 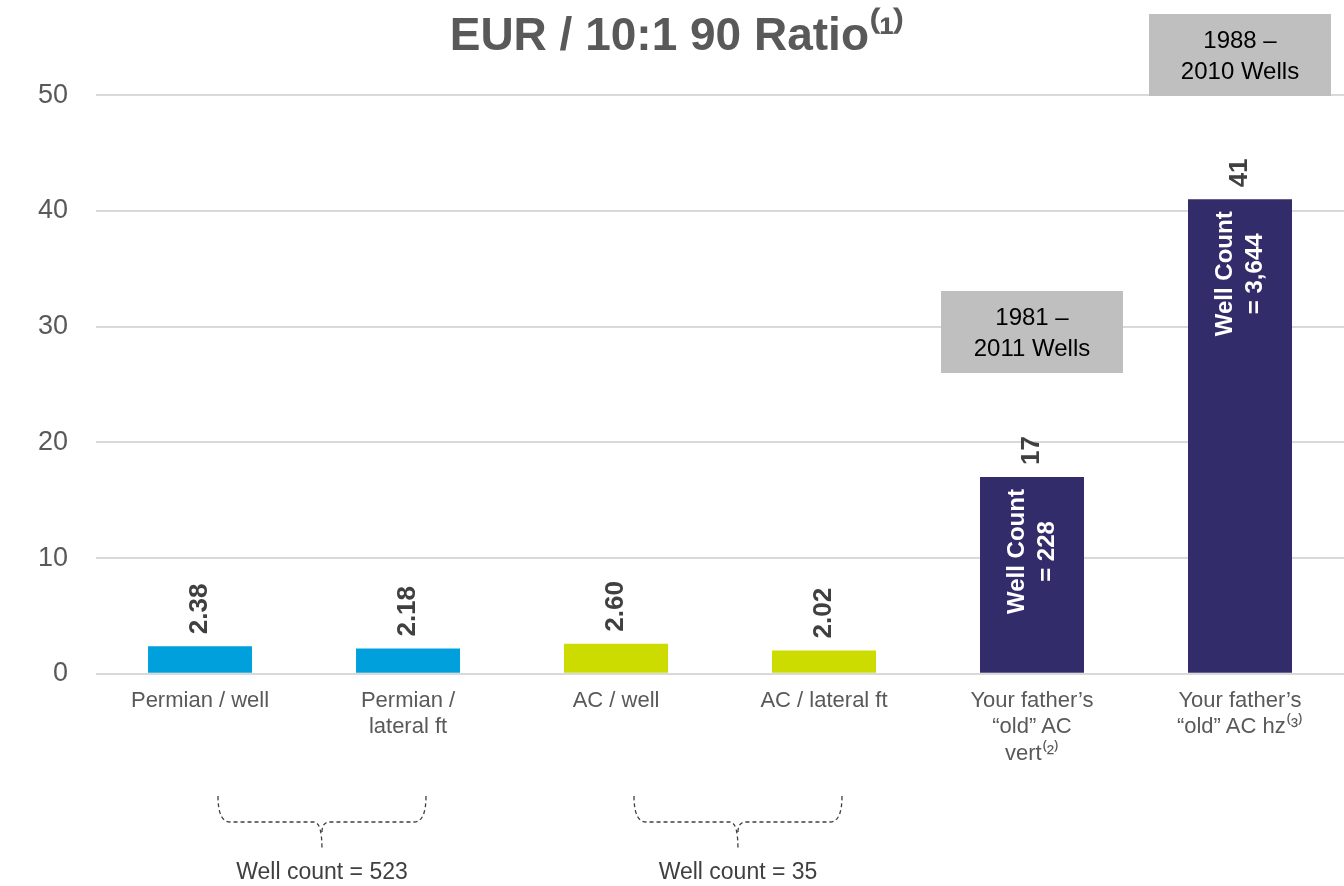 I want to click on y-tick-label: 30, so click(x=53, y=325).